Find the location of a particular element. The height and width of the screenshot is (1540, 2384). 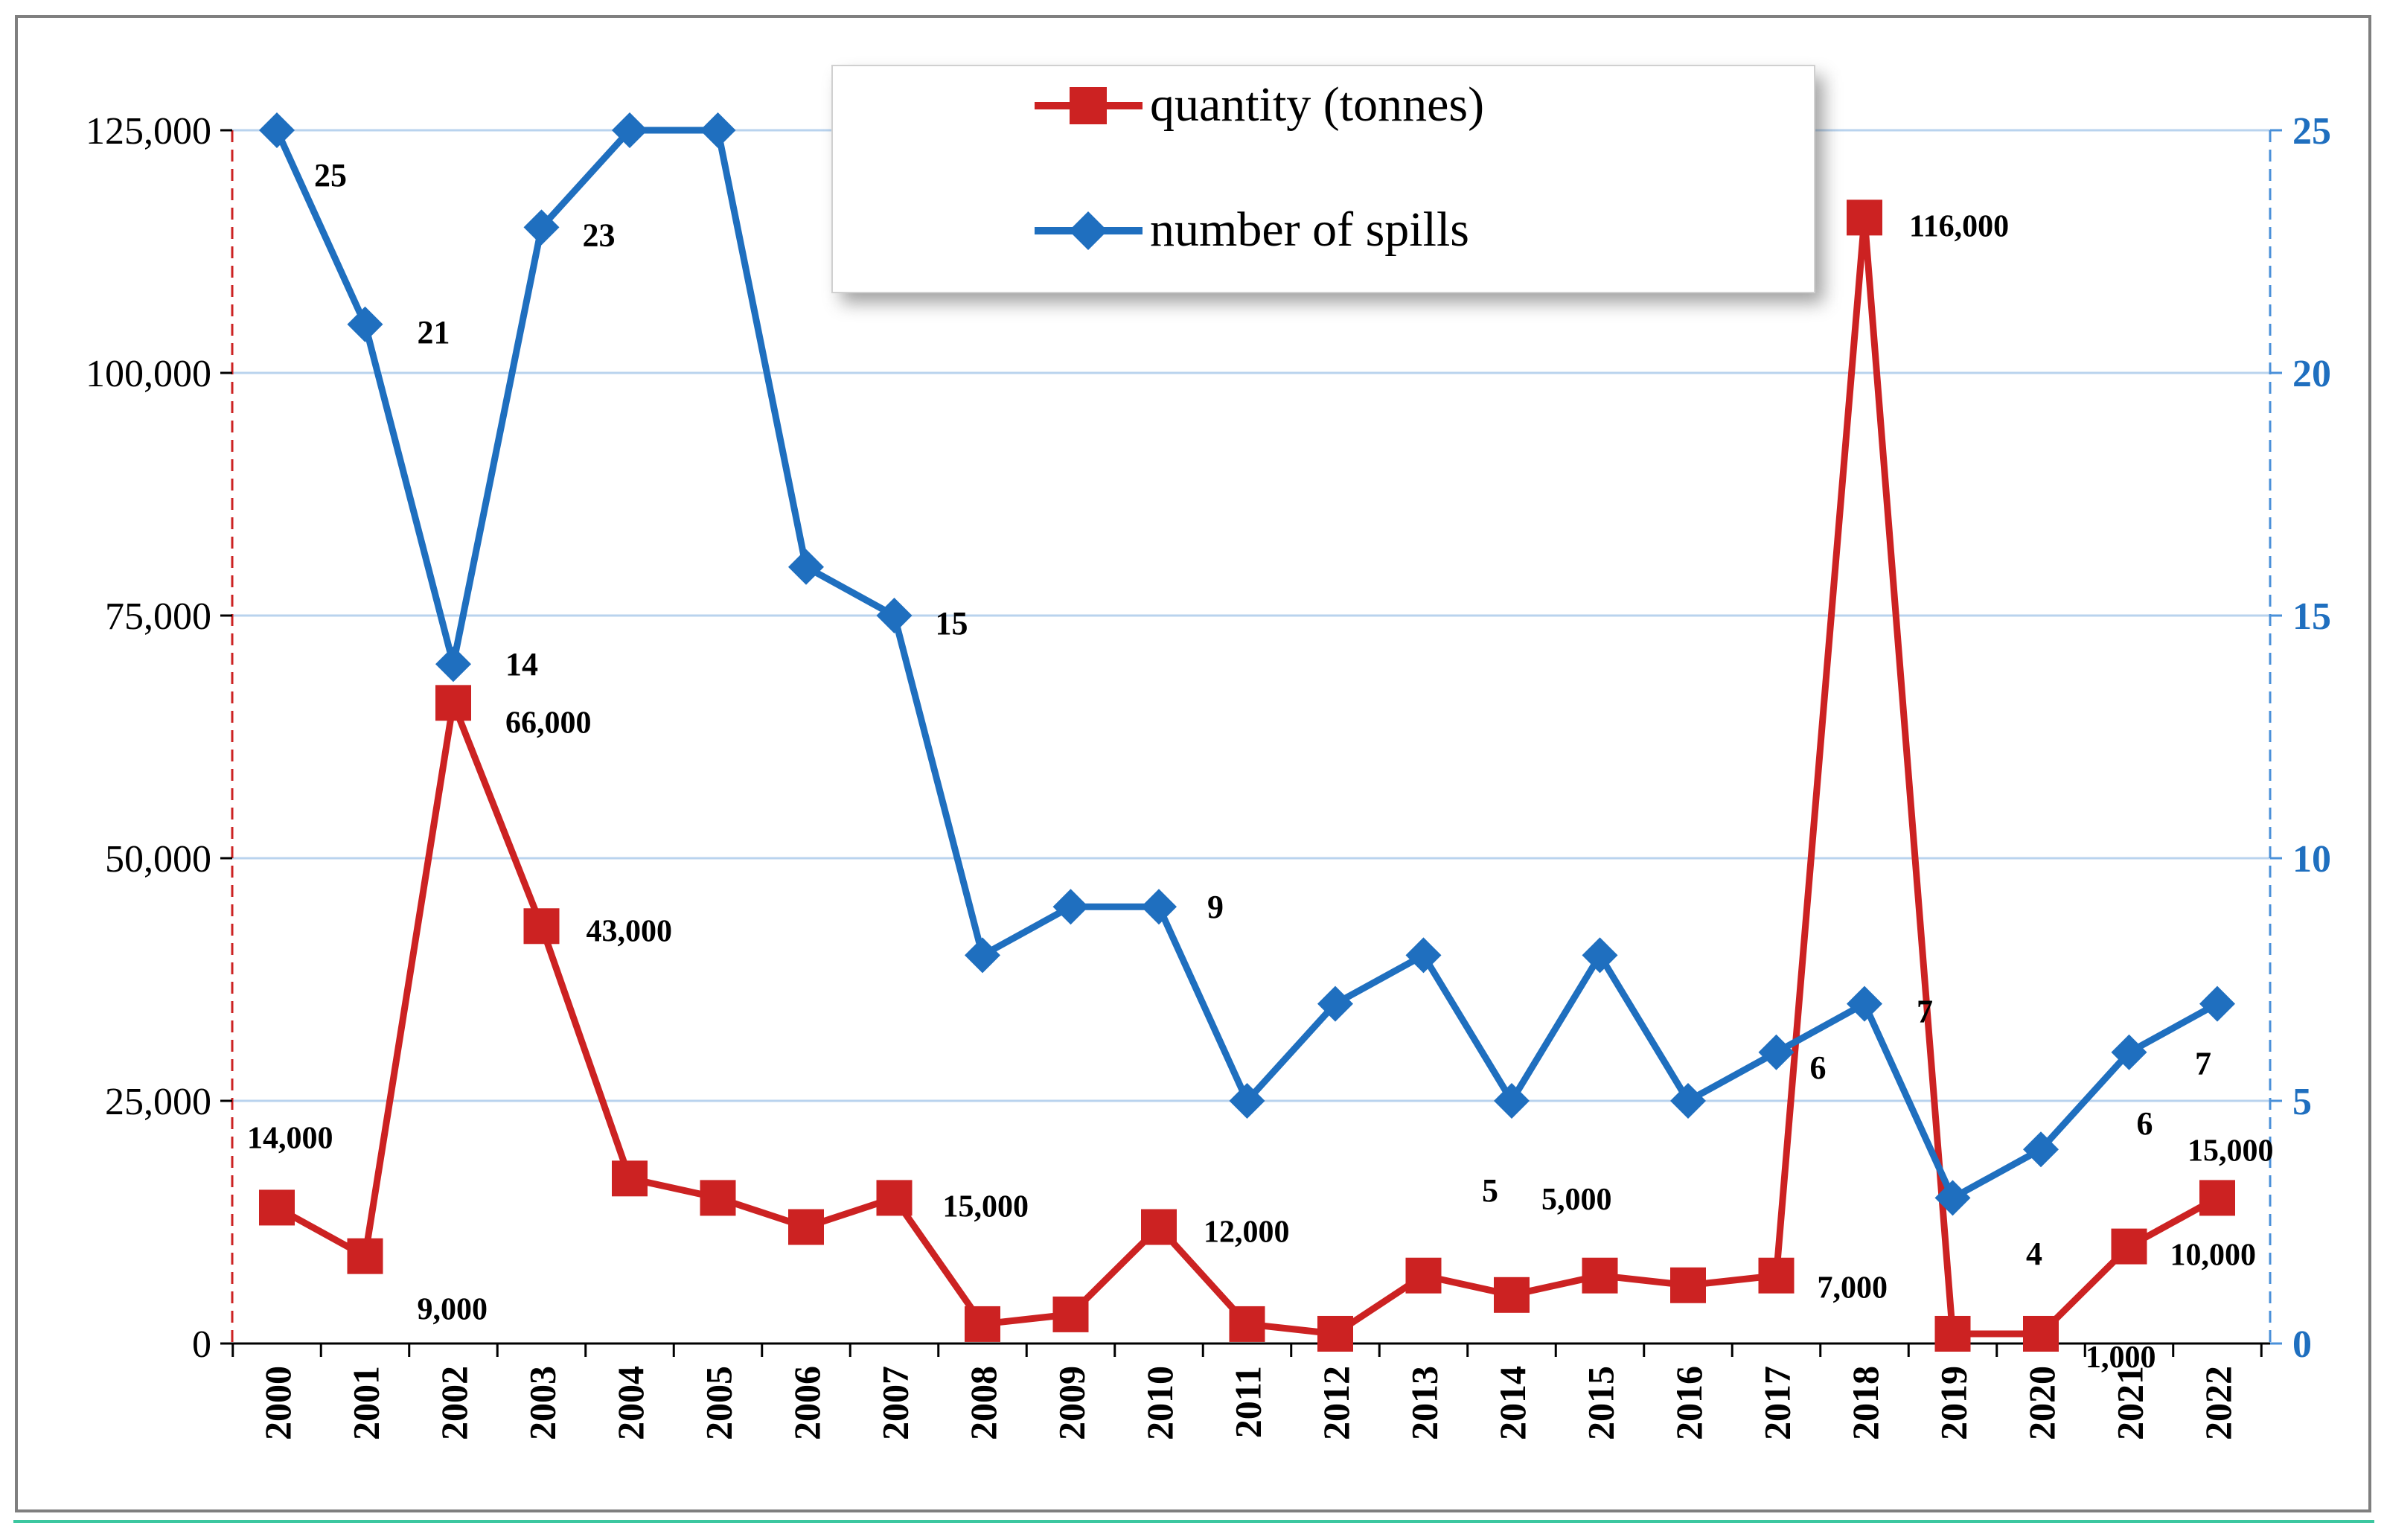

spills-data-label: 9 is located at coordinates (1215, 907).